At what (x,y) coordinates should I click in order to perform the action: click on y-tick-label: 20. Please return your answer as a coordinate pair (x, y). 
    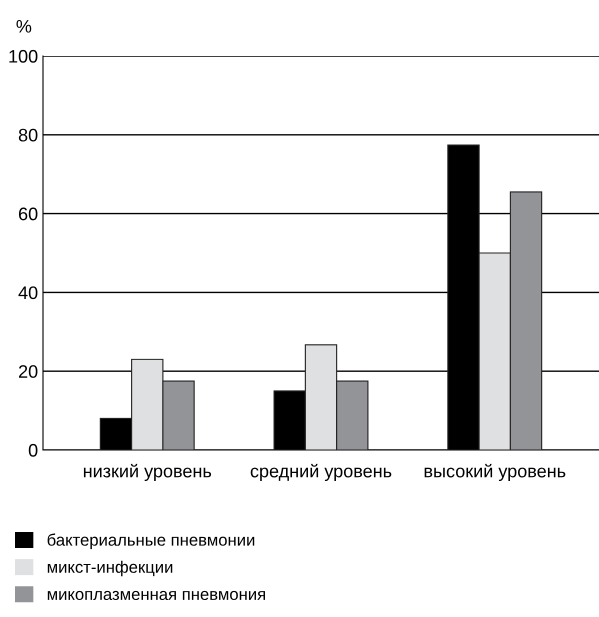
    Looking at the image, I should click on (28, 371).